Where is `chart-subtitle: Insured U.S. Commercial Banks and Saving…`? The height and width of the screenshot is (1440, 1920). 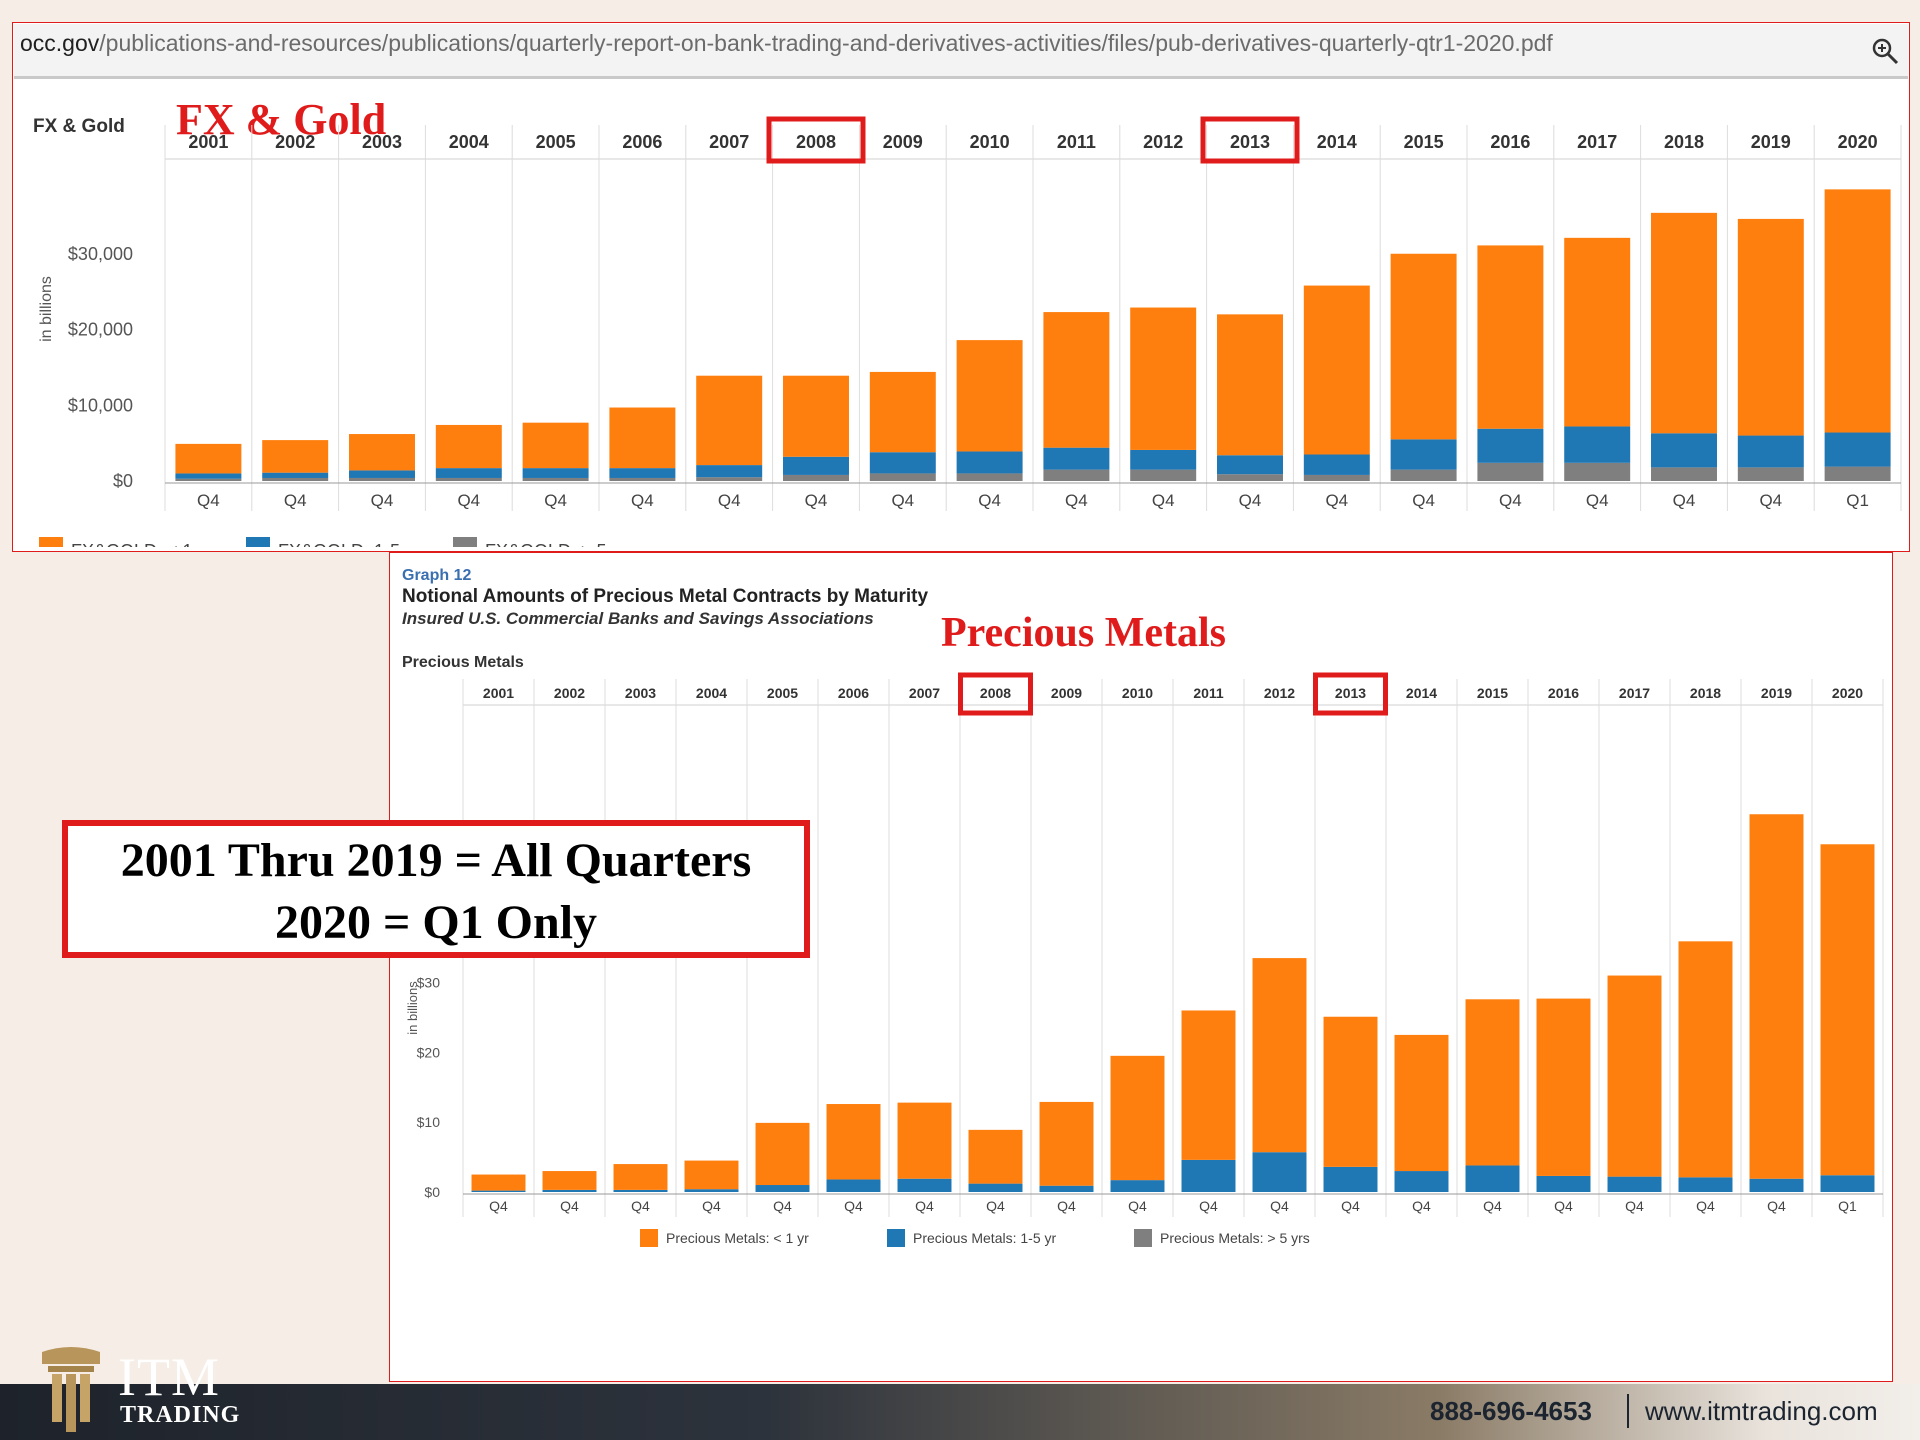 chart-subtitle: Insured U.S. Commercial Banks and Saving… is located at coordinates (638, 618).